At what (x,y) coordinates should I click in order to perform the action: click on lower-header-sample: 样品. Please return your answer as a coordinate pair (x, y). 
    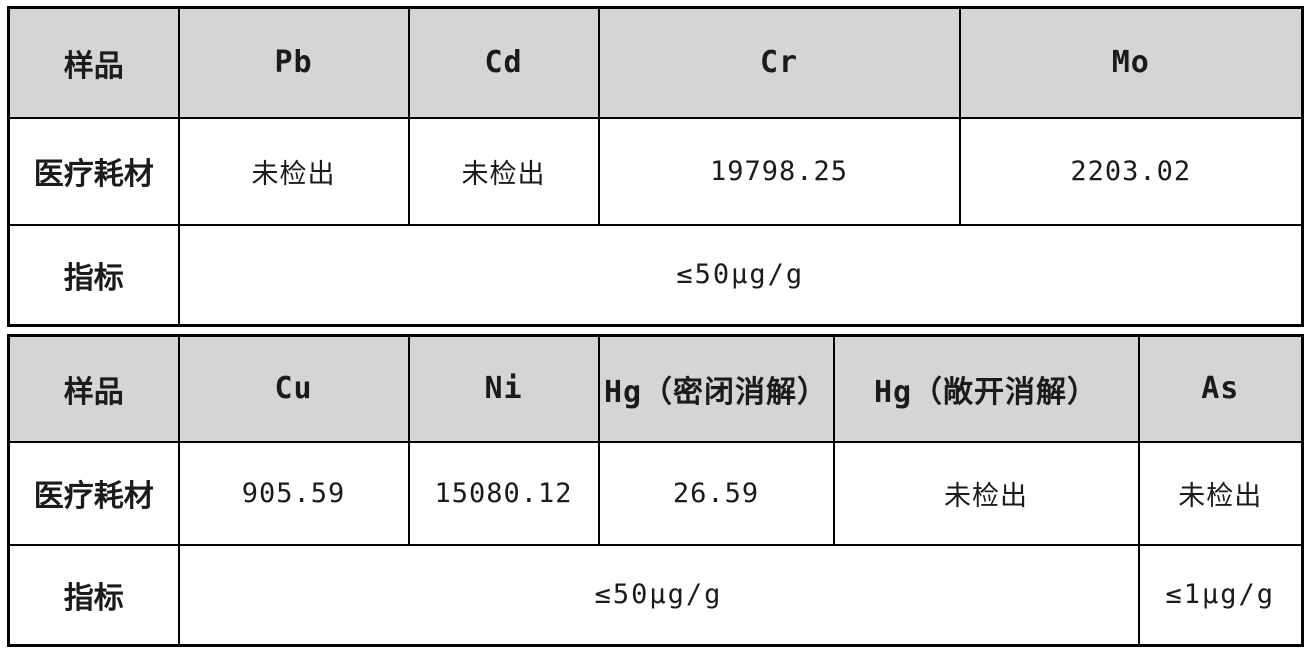
    Looking at the image, I should click on (93, 388).